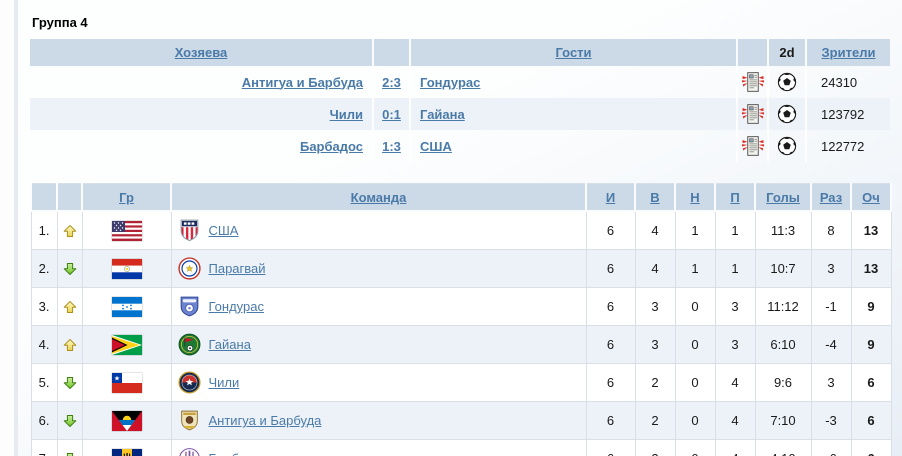  Describe the element at coordinates (223, 230) in the screenshot. I see `team-link: США` at that location.